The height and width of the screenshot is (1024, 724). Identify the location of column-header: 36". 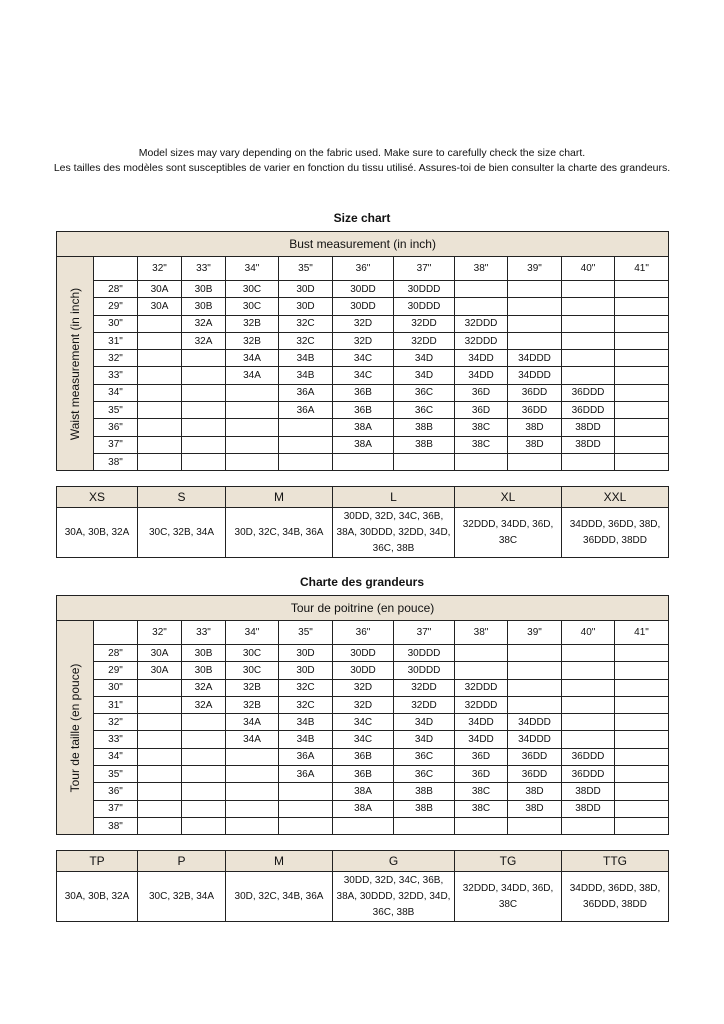
(363, 268).